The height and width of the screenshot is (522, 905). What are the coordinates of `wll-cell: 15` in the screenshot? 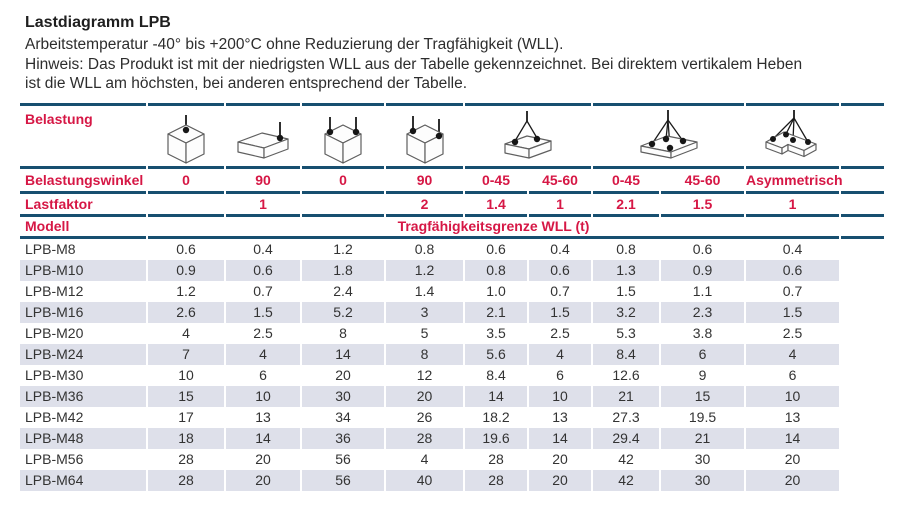 It's located at (186, 396).